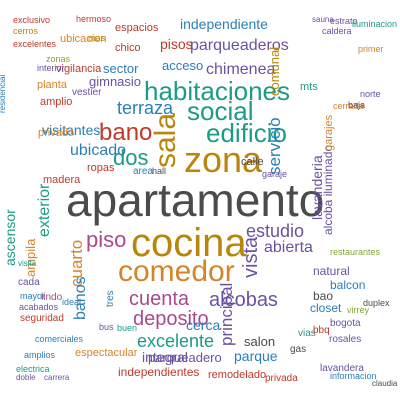 Image resolution: width=400 pixels, height=400 pixels. What do you see at coordinates (220, 111) in the screenshot?
I see `word-social: social` at bounding box center [220, 111].